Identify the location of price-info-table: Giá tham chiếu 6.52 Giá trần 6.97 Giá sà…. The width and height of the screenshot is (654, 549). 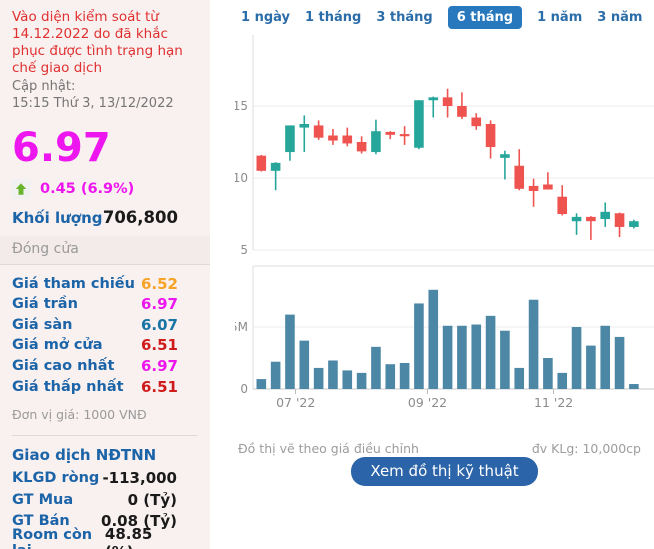
(105, 331).